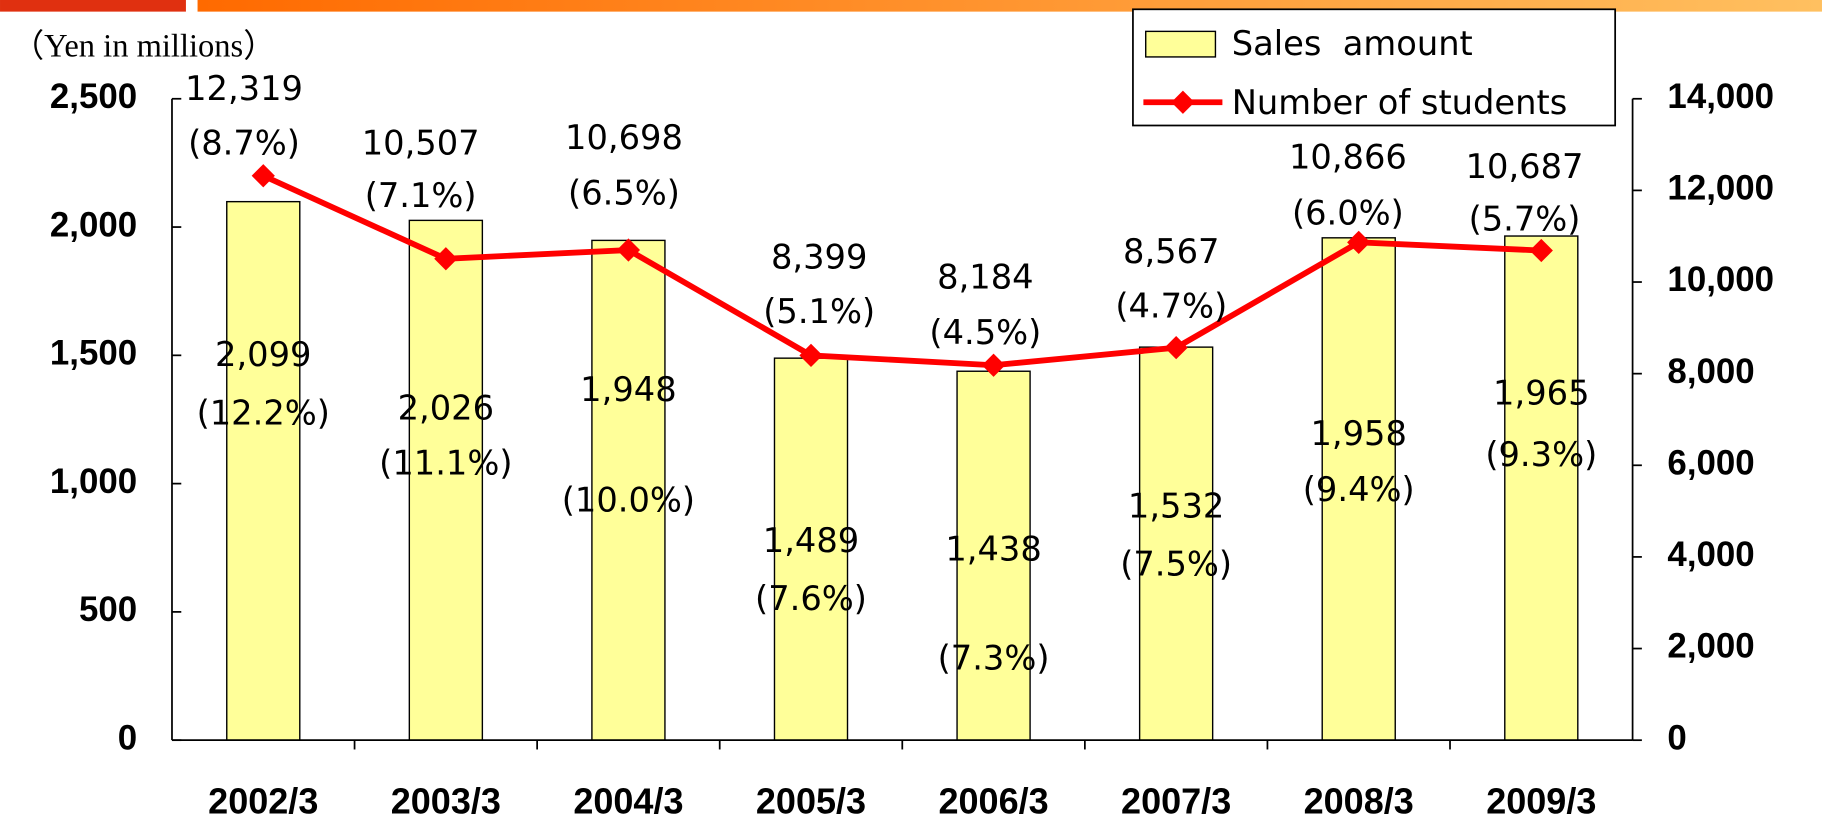  What do you see at coordinates (1358, 433) in the screenshot?
I see `data-label: 1,958` at bounding box center [1358, 433].